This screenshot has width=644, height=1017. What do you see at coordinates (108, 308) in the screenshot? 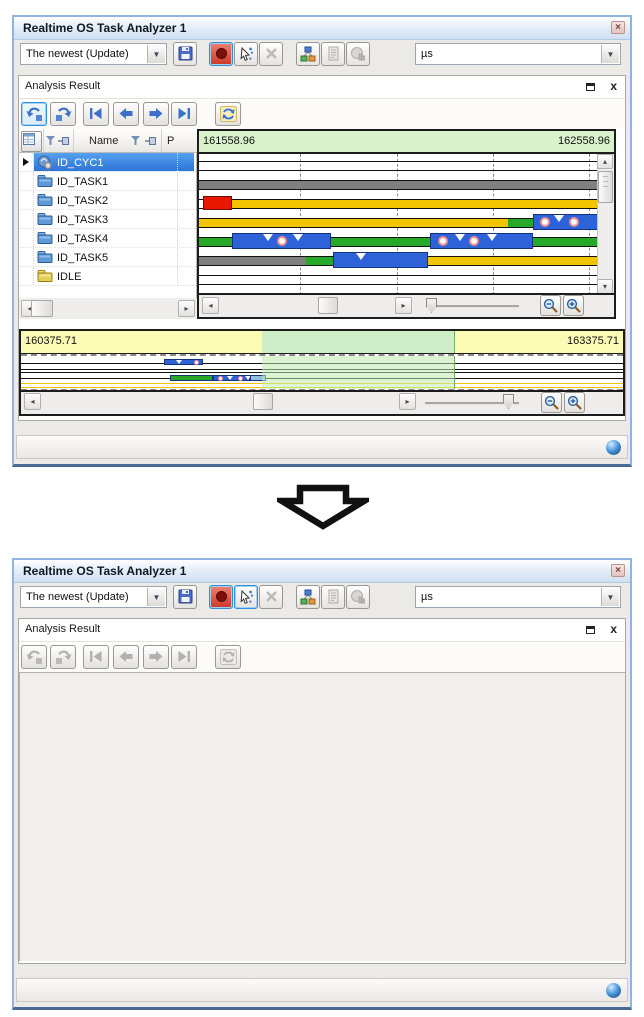
I see `task-list-hscrollbar: ◂ ▸` at bounding box center [108, 308].